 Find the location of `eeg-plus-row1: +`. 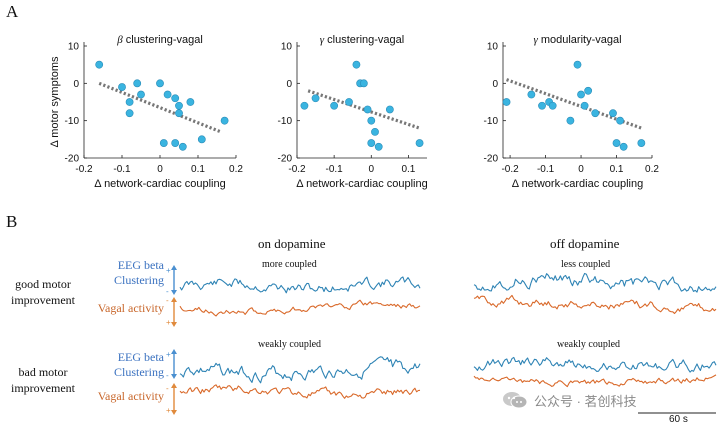

eeg-plus-row1: + is located at coordinates (168, 270).